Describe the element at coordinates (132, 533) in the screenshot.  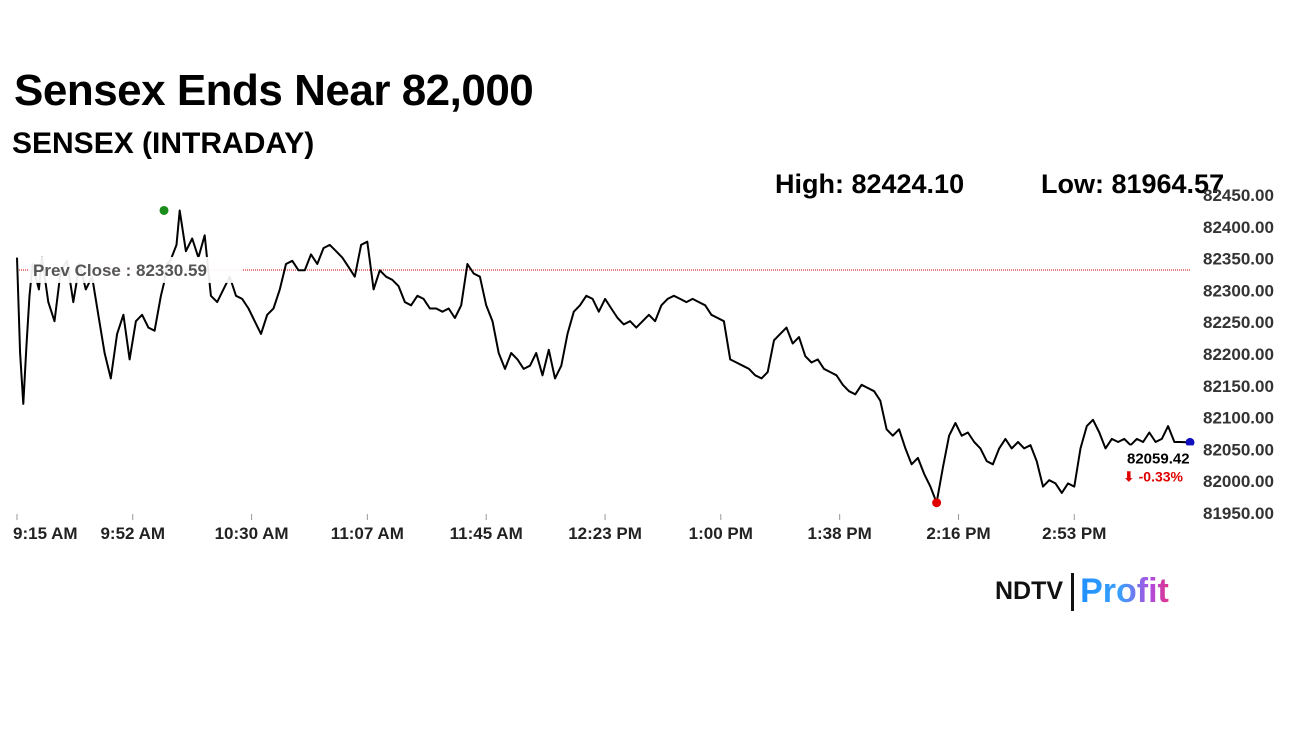
I see `x-tick-label: 9:52 AM` at that location.